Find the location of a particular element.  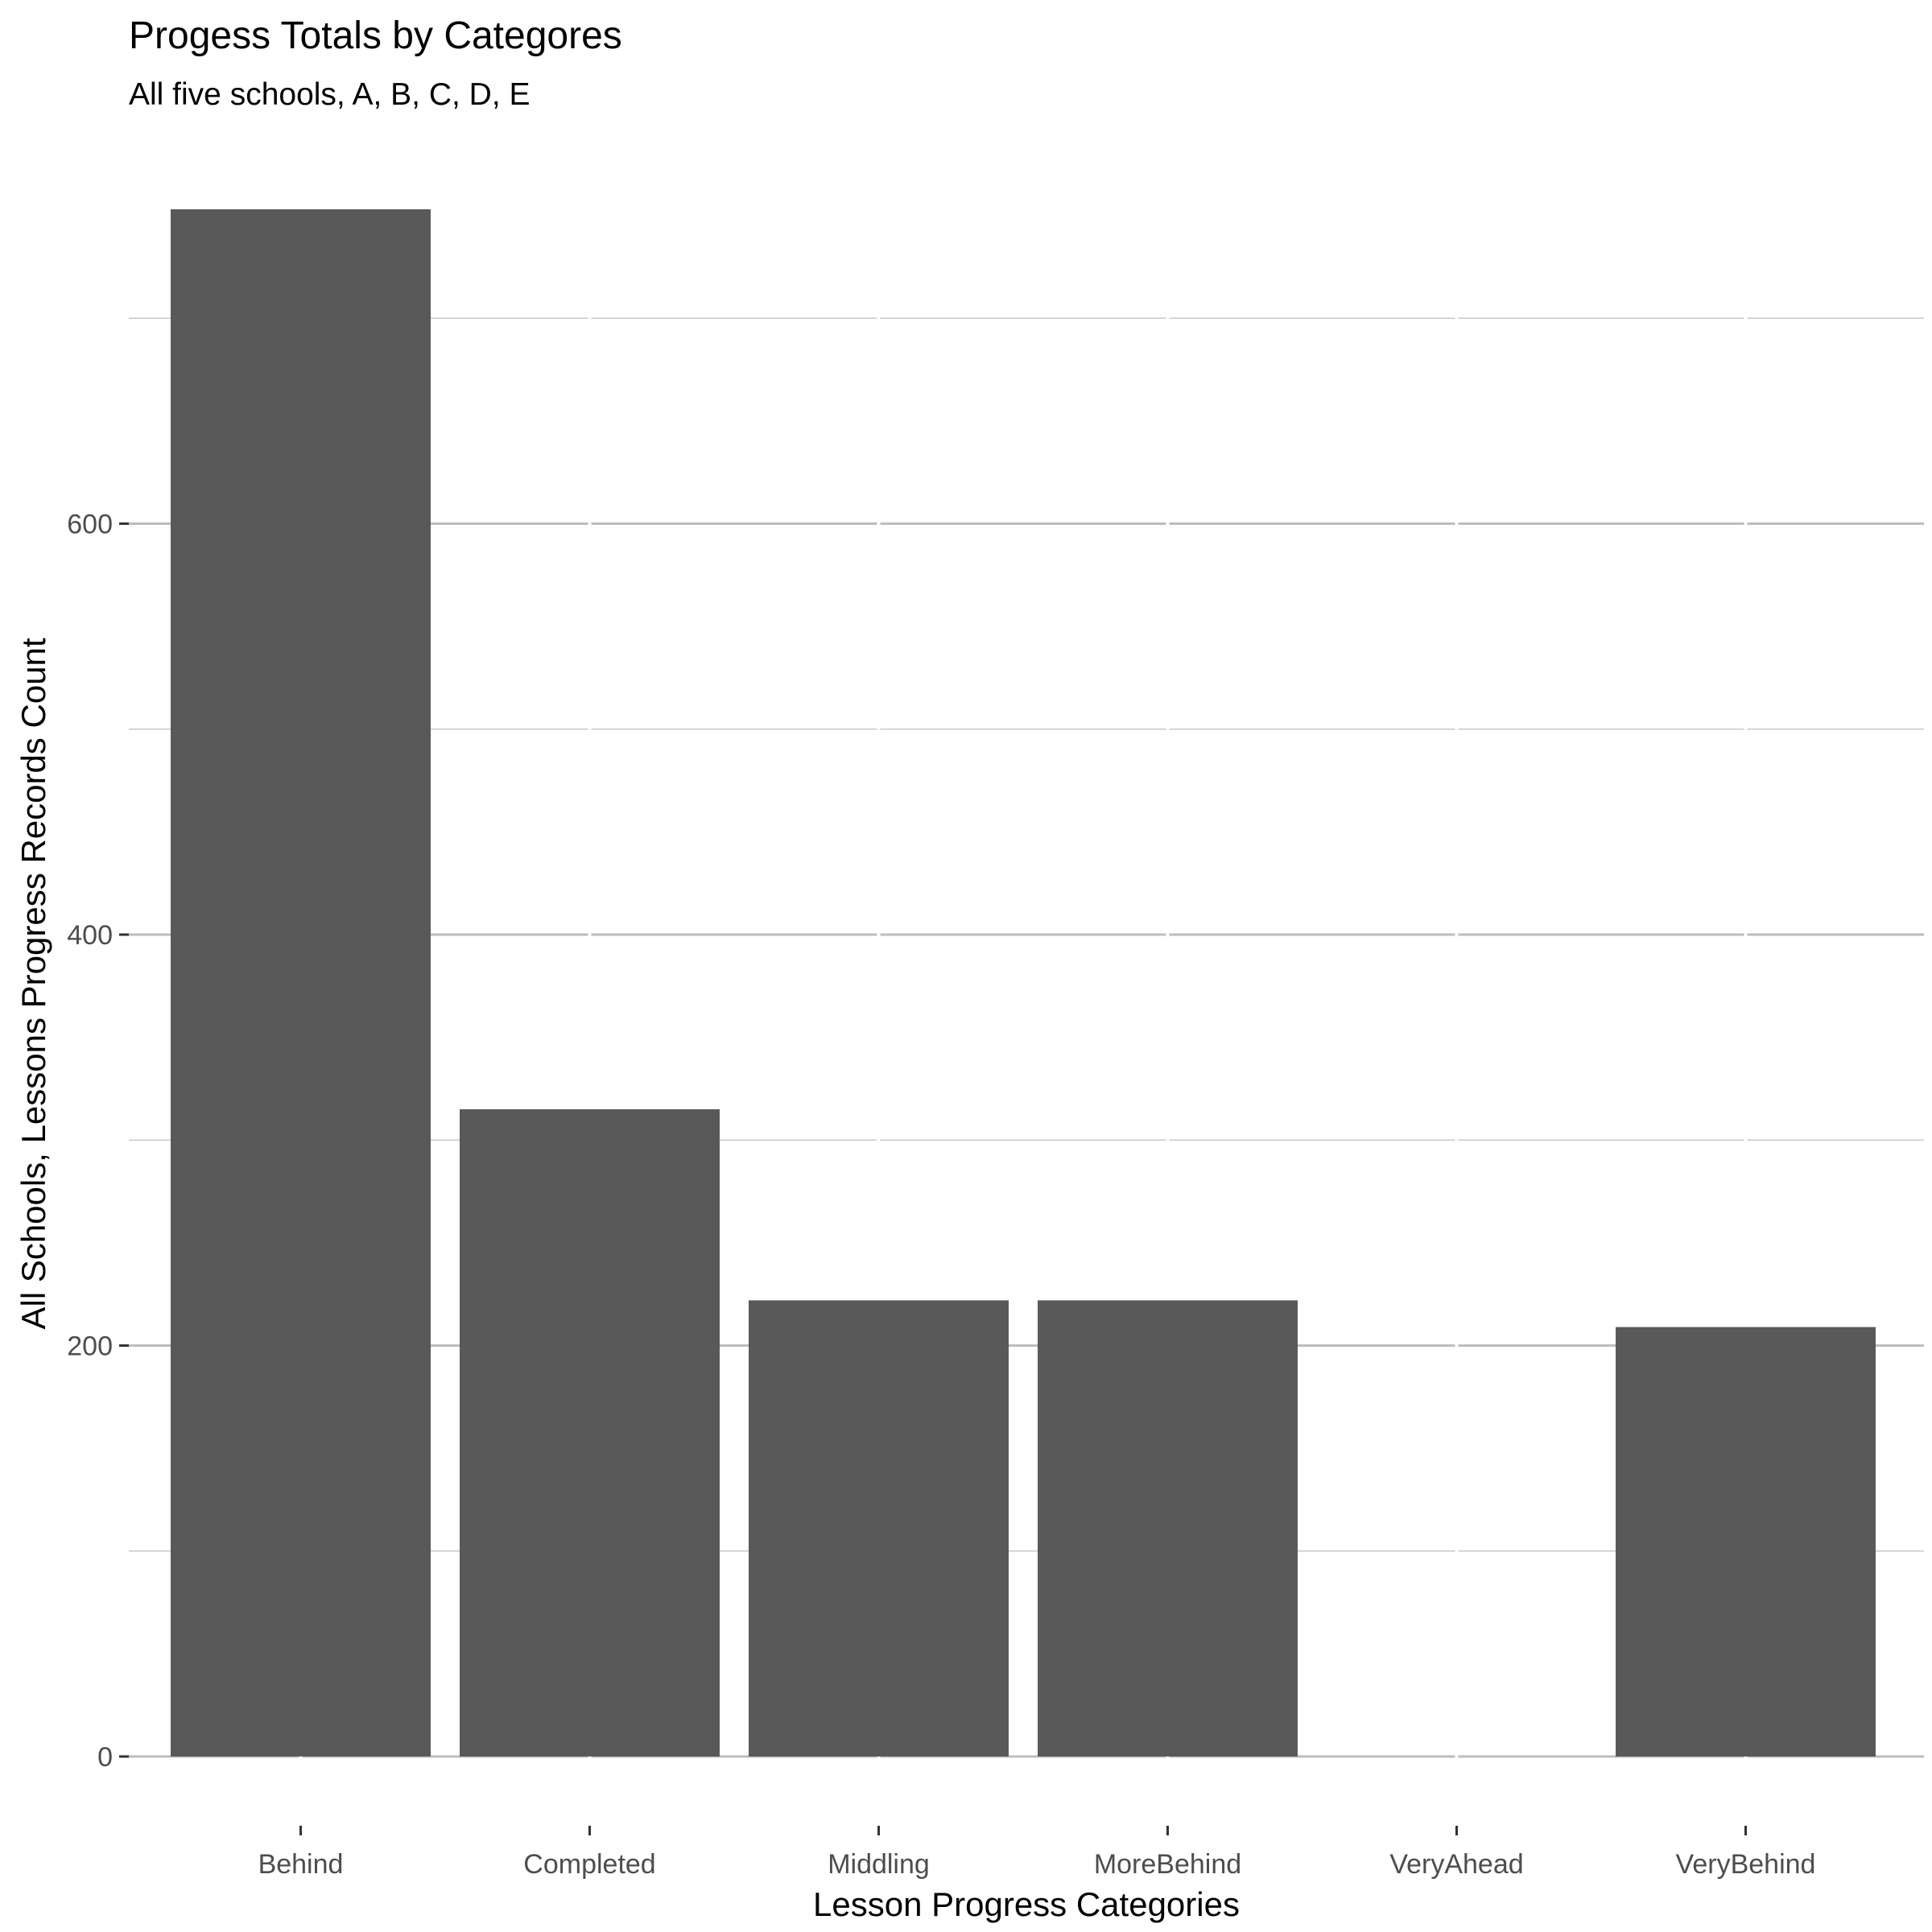

x-tick-label-morebehind: MoreBehind is located at coordinates (1167, 1864).